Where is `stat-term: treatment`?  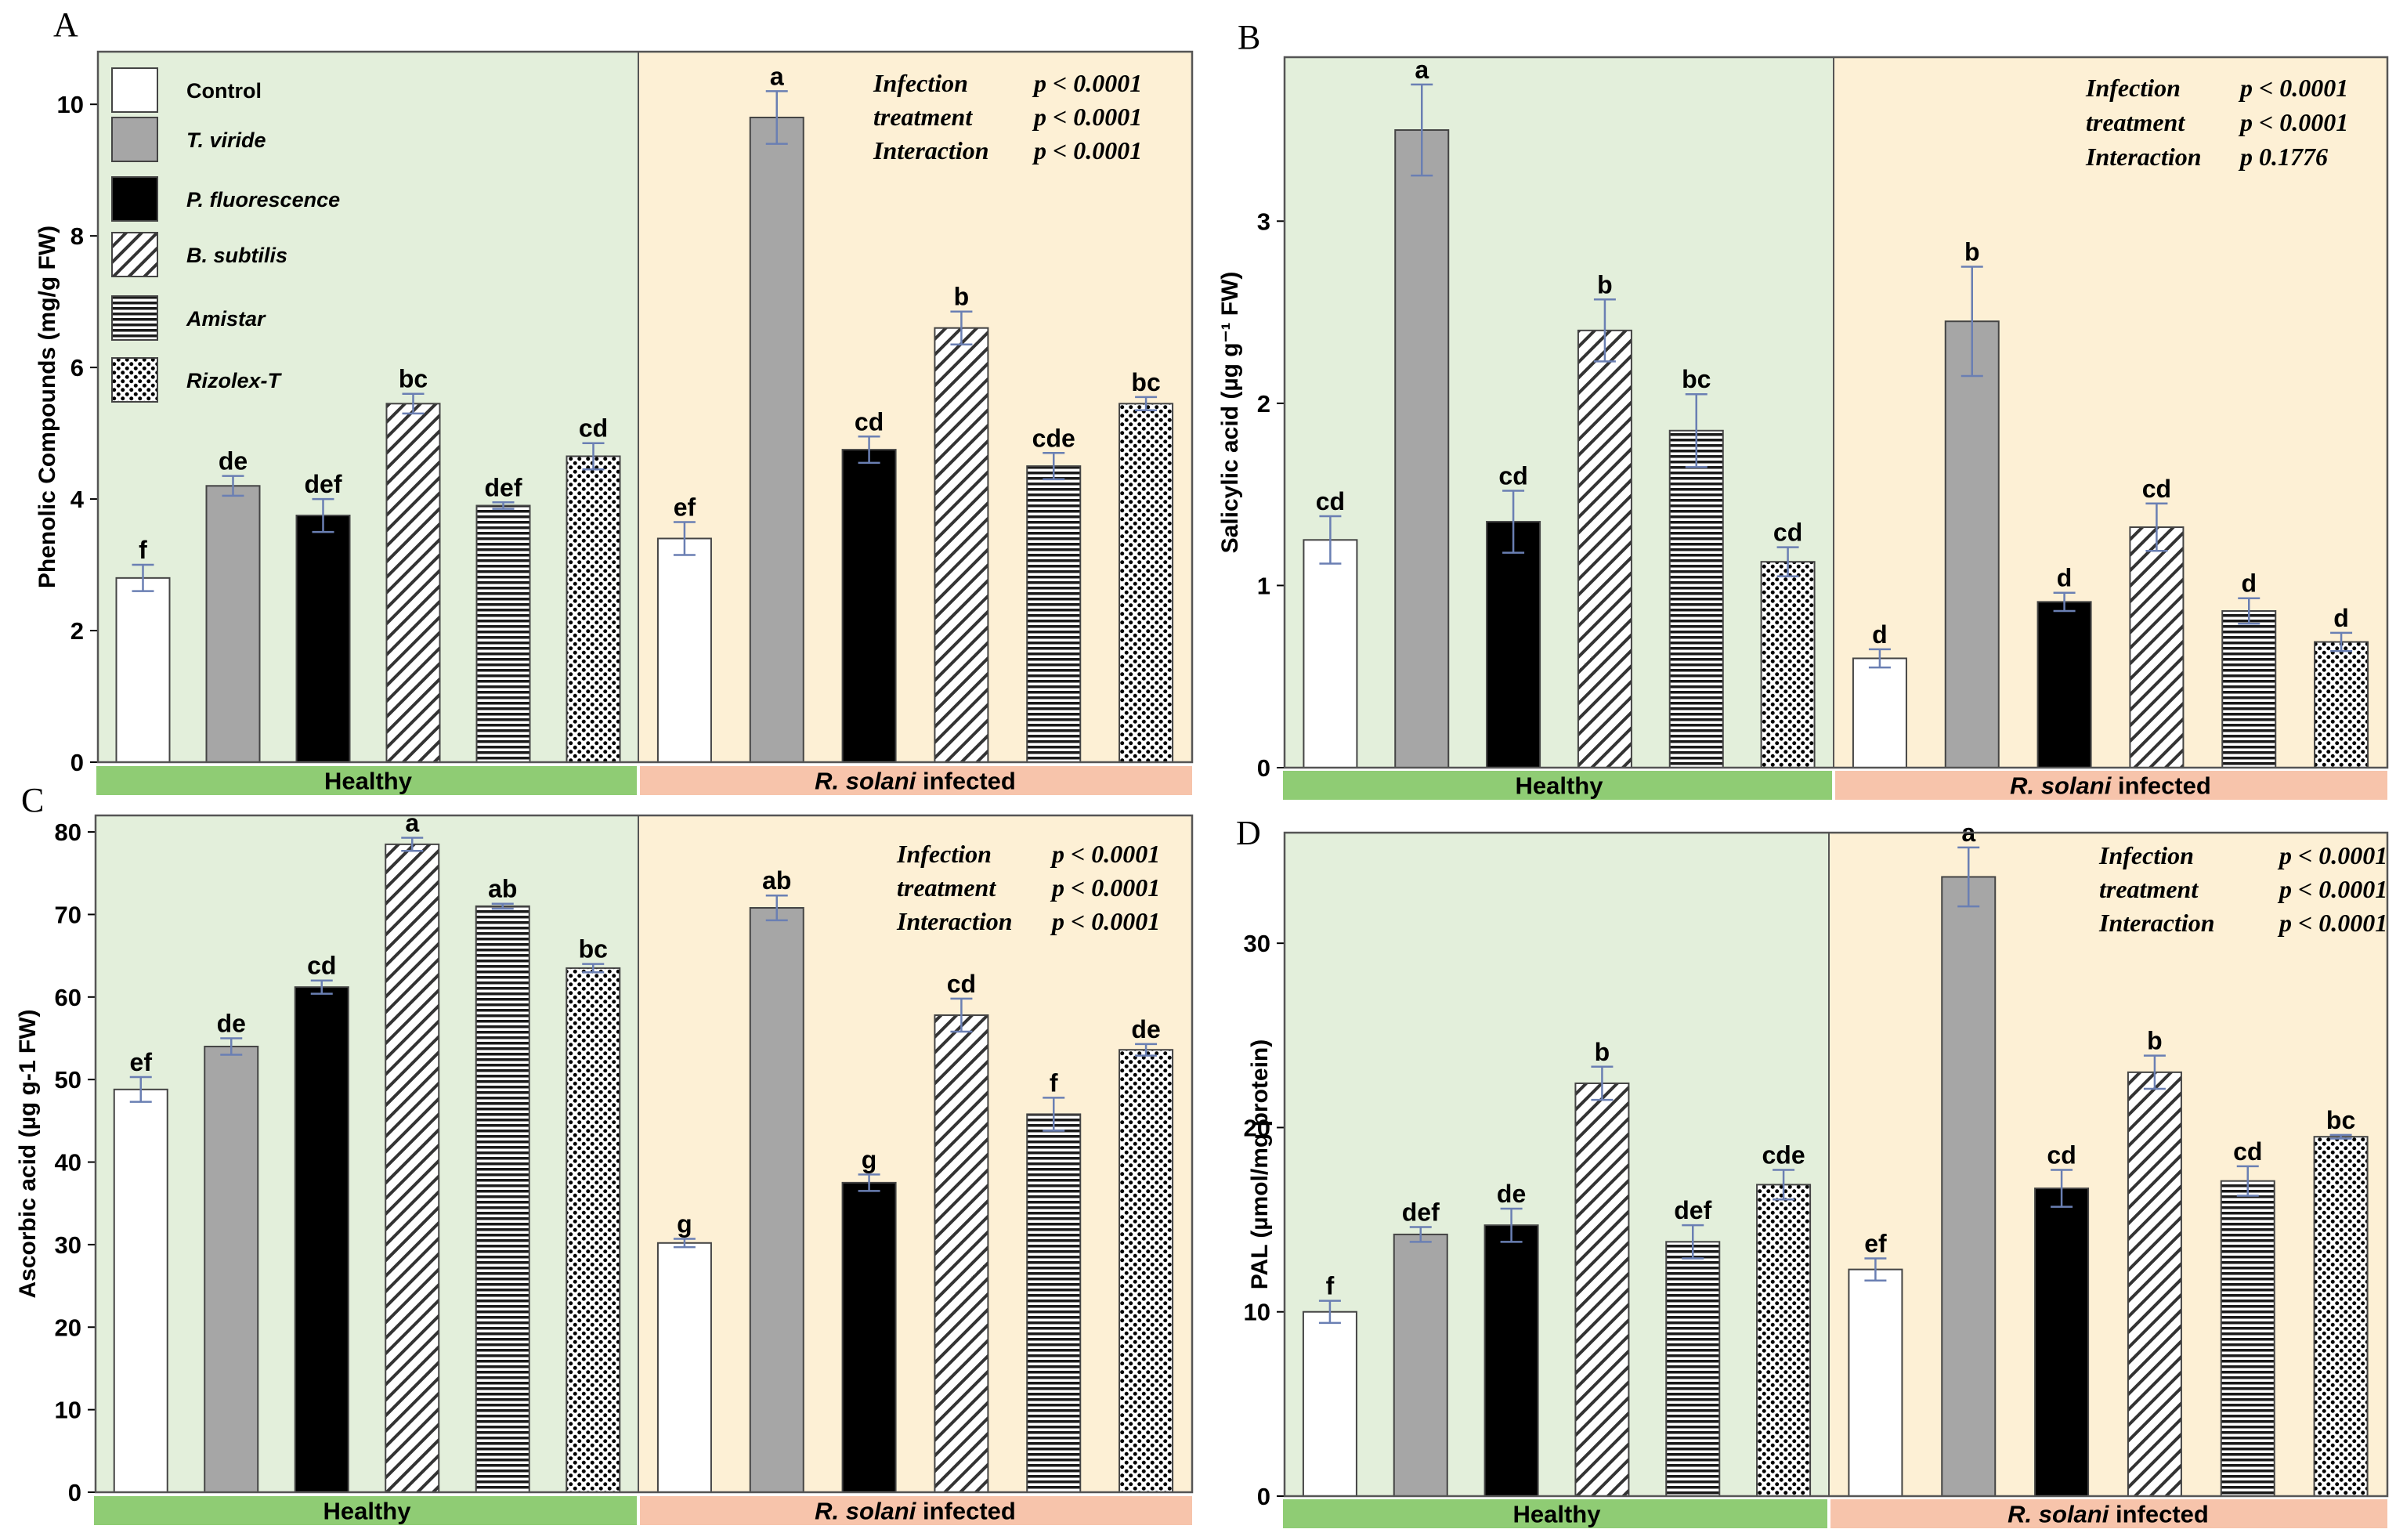 stat-term: treatment is located at coordinates (923, 117).